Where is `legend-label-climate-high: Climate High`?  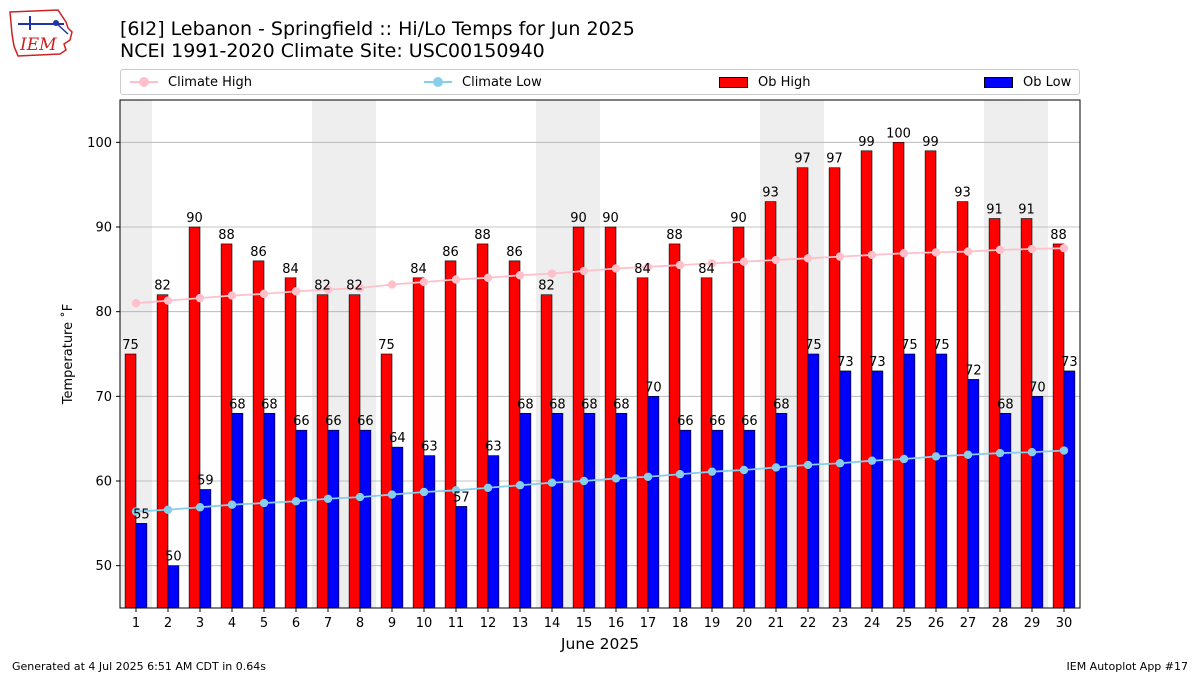
legend-label-climate-high: Climate High is located at coordinates (210, 82).